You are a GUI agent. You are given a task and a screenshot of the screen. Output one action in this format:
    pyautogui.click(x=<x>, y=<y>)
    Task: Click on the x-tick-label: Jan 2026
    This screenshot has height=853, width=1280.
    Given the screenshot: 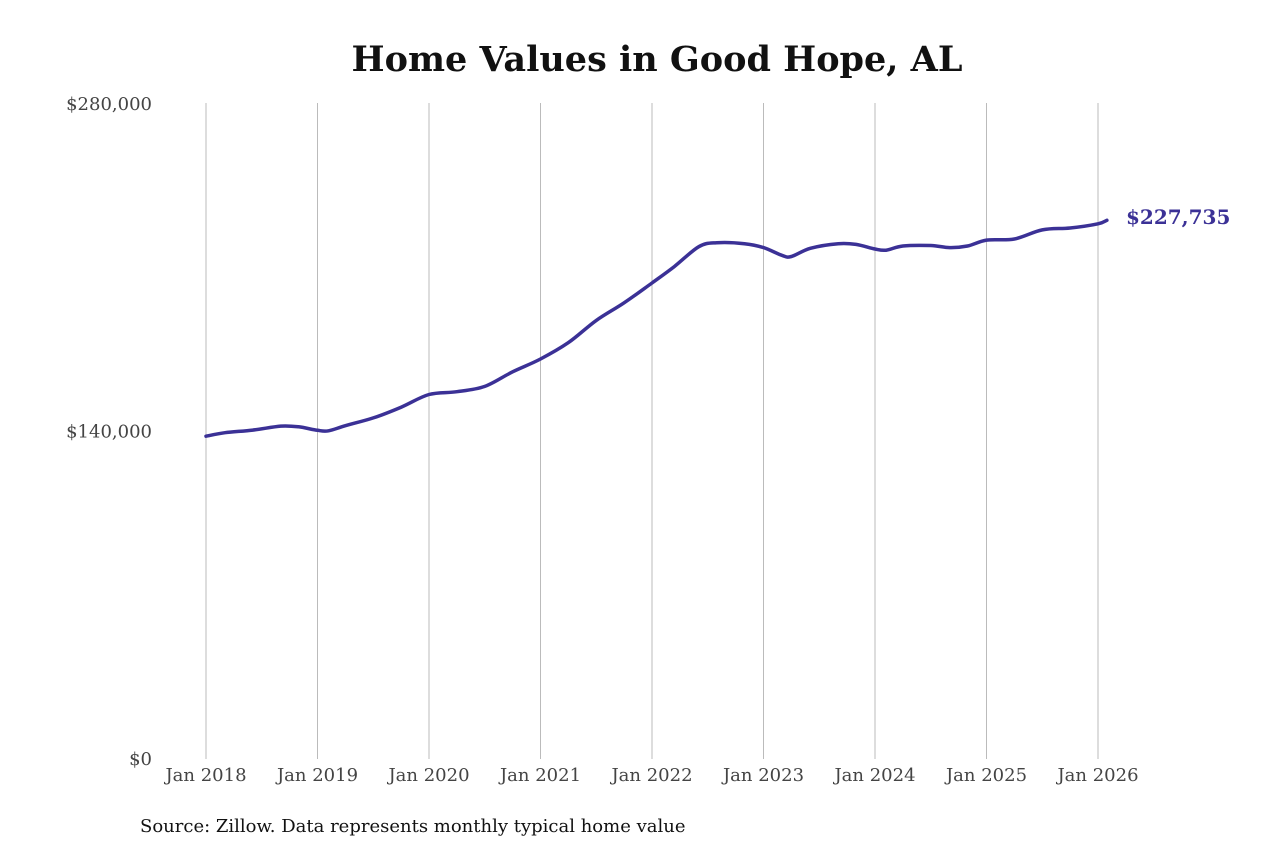 What is the action you would take?
    pyautogui.click(x=1096, y=775)
    